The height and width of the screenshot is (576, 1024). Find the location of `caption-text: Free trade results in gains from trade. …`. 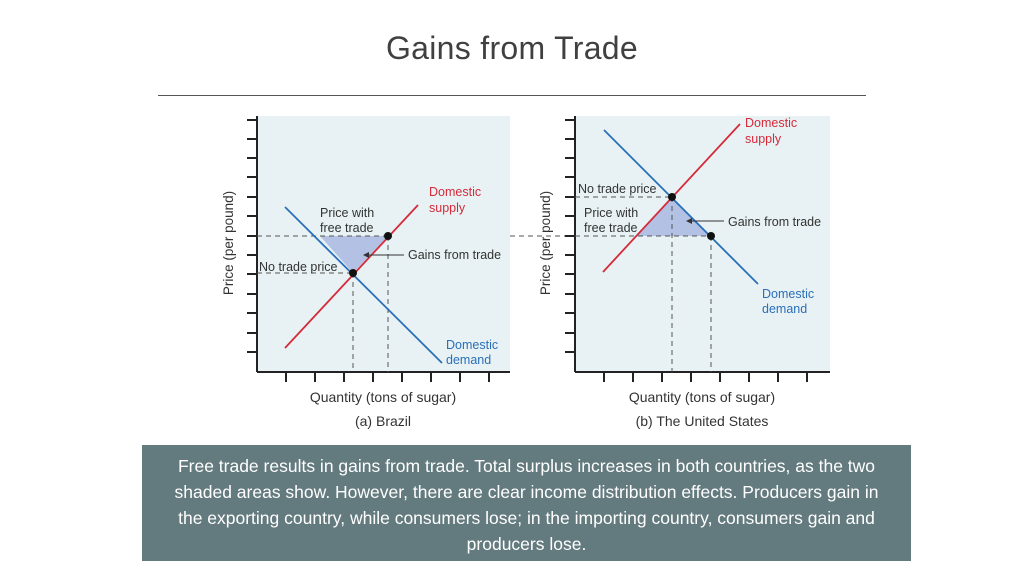

caption-text: Free trade results in gains from trade. … is located at coordinates (526, 505).